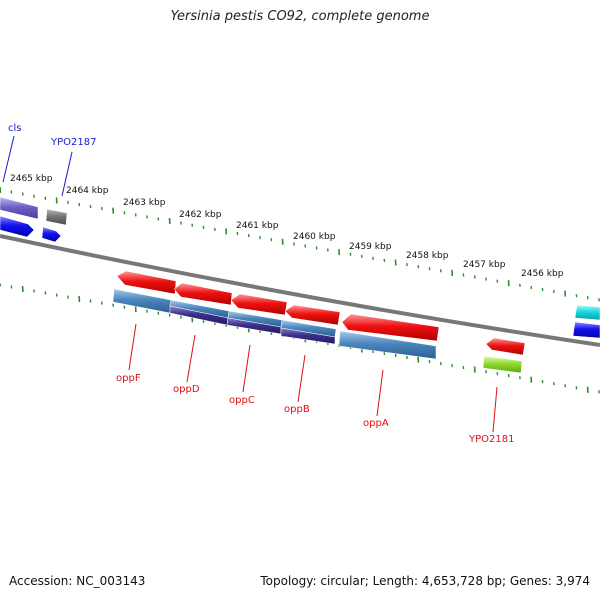 The width and height of the screenshot is (600, 600). What do you see at coordinates (312, 315) in the screenshot?
I see `cds-oppb` at bounding box center [312, 315].